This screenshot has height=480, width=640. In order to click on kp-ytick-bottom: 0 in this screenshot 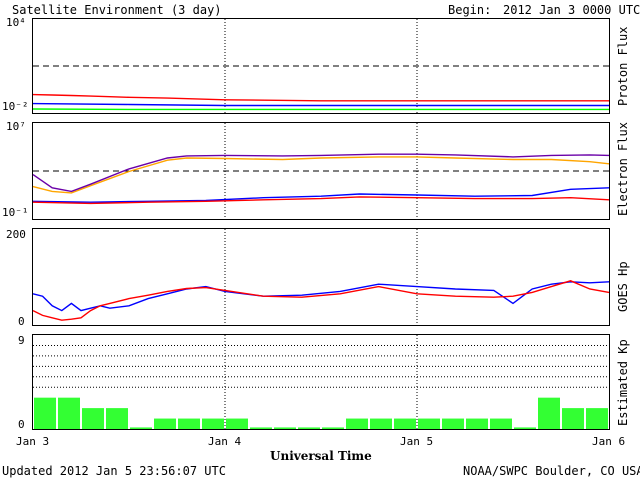, I will do `click(21, 424)`.